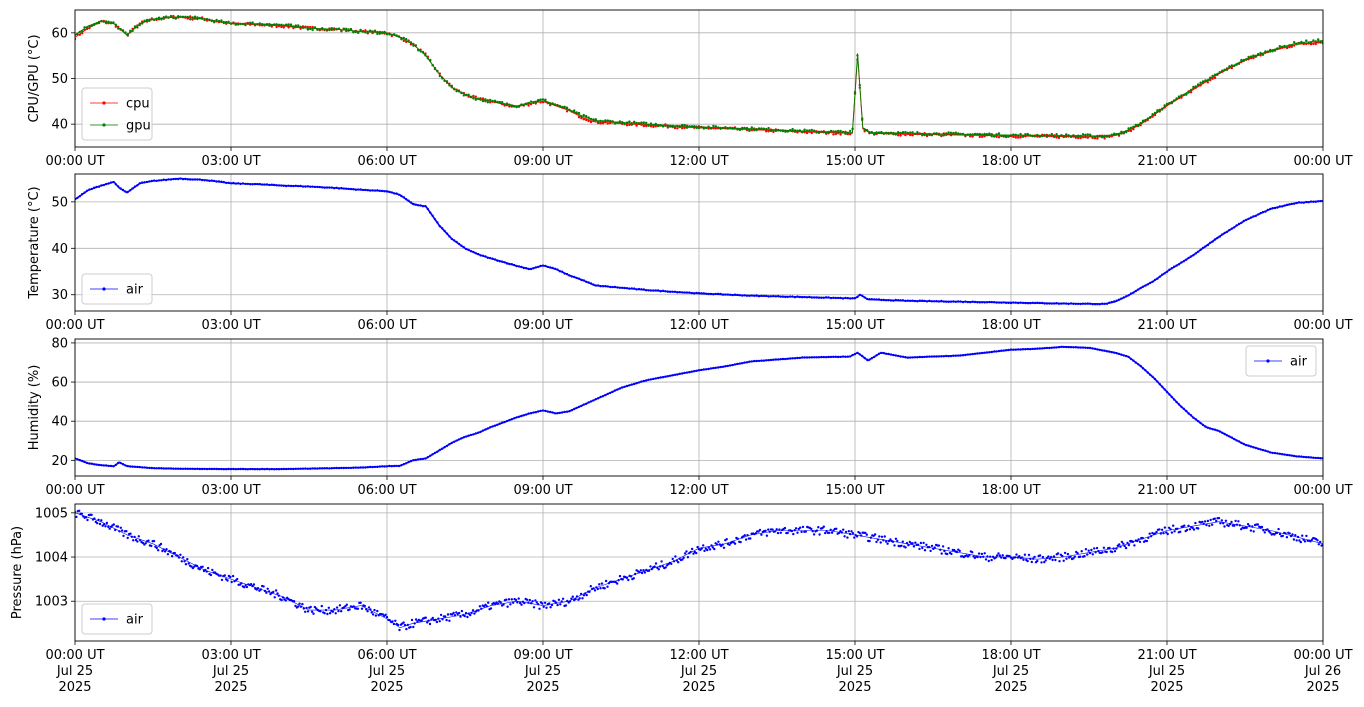  What do you see at coordinates (59, 343) in the screenshot?
I see `y-tick-label: 80` at bounding box center [59, 343].